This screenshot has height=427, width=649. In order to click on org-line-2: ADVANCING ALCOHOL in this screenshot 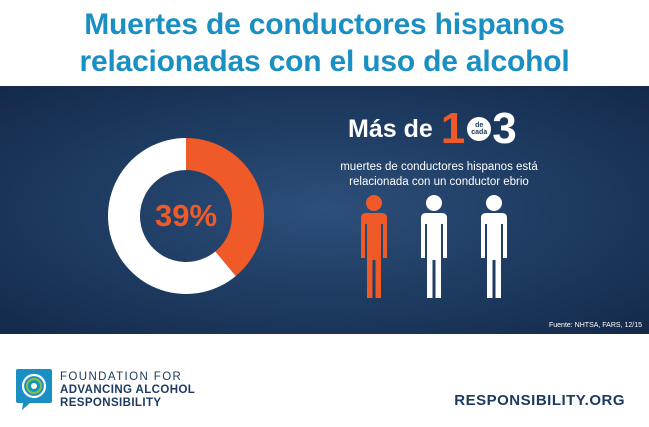, I will do `click(128, 390)`.